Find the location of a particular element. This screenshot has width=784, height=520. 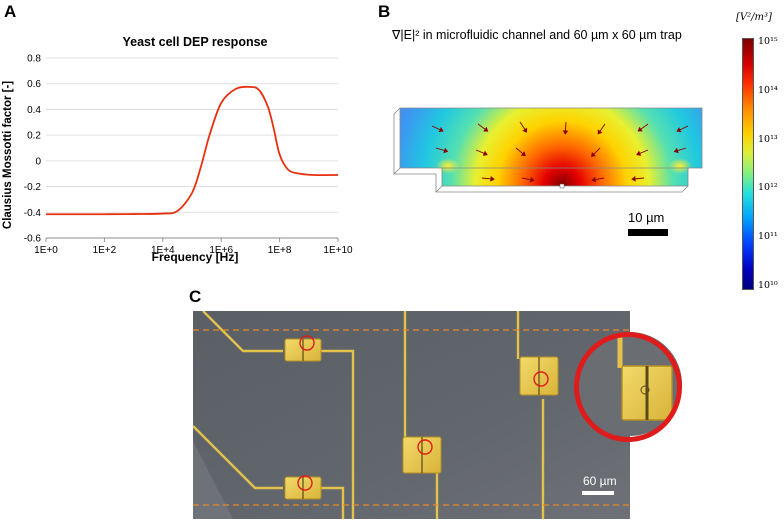

series-line-cm-factor is located at coordinates (192, 150).